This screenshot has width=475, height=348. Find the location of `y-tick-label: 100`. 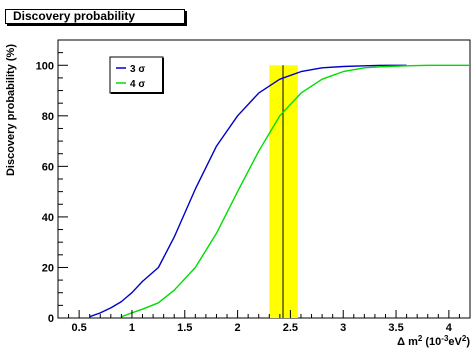

y-tick-label: 100 is located at coordinates (45, 66).